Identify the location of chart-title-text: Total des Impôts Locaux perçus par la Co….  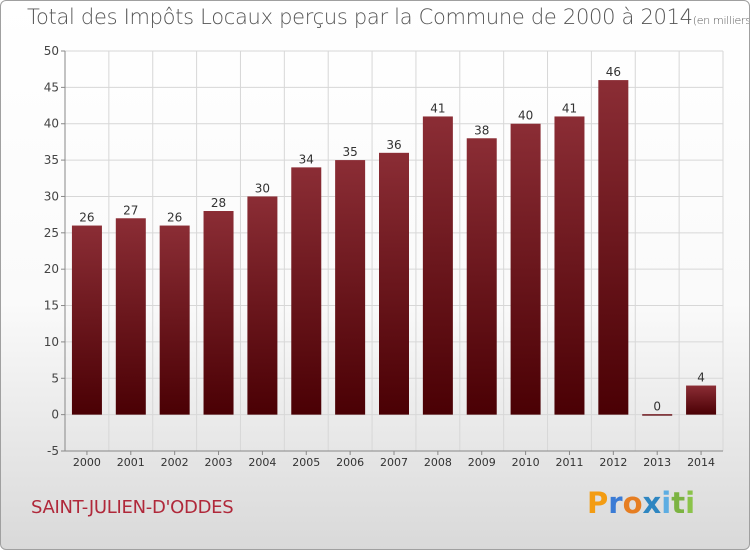
(360, 17).